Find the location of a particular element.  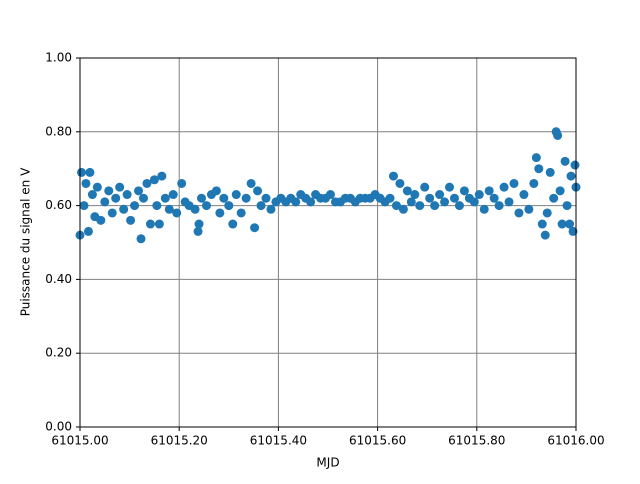

y-tick-label: 0.60 is located at coordinates (58, 205).